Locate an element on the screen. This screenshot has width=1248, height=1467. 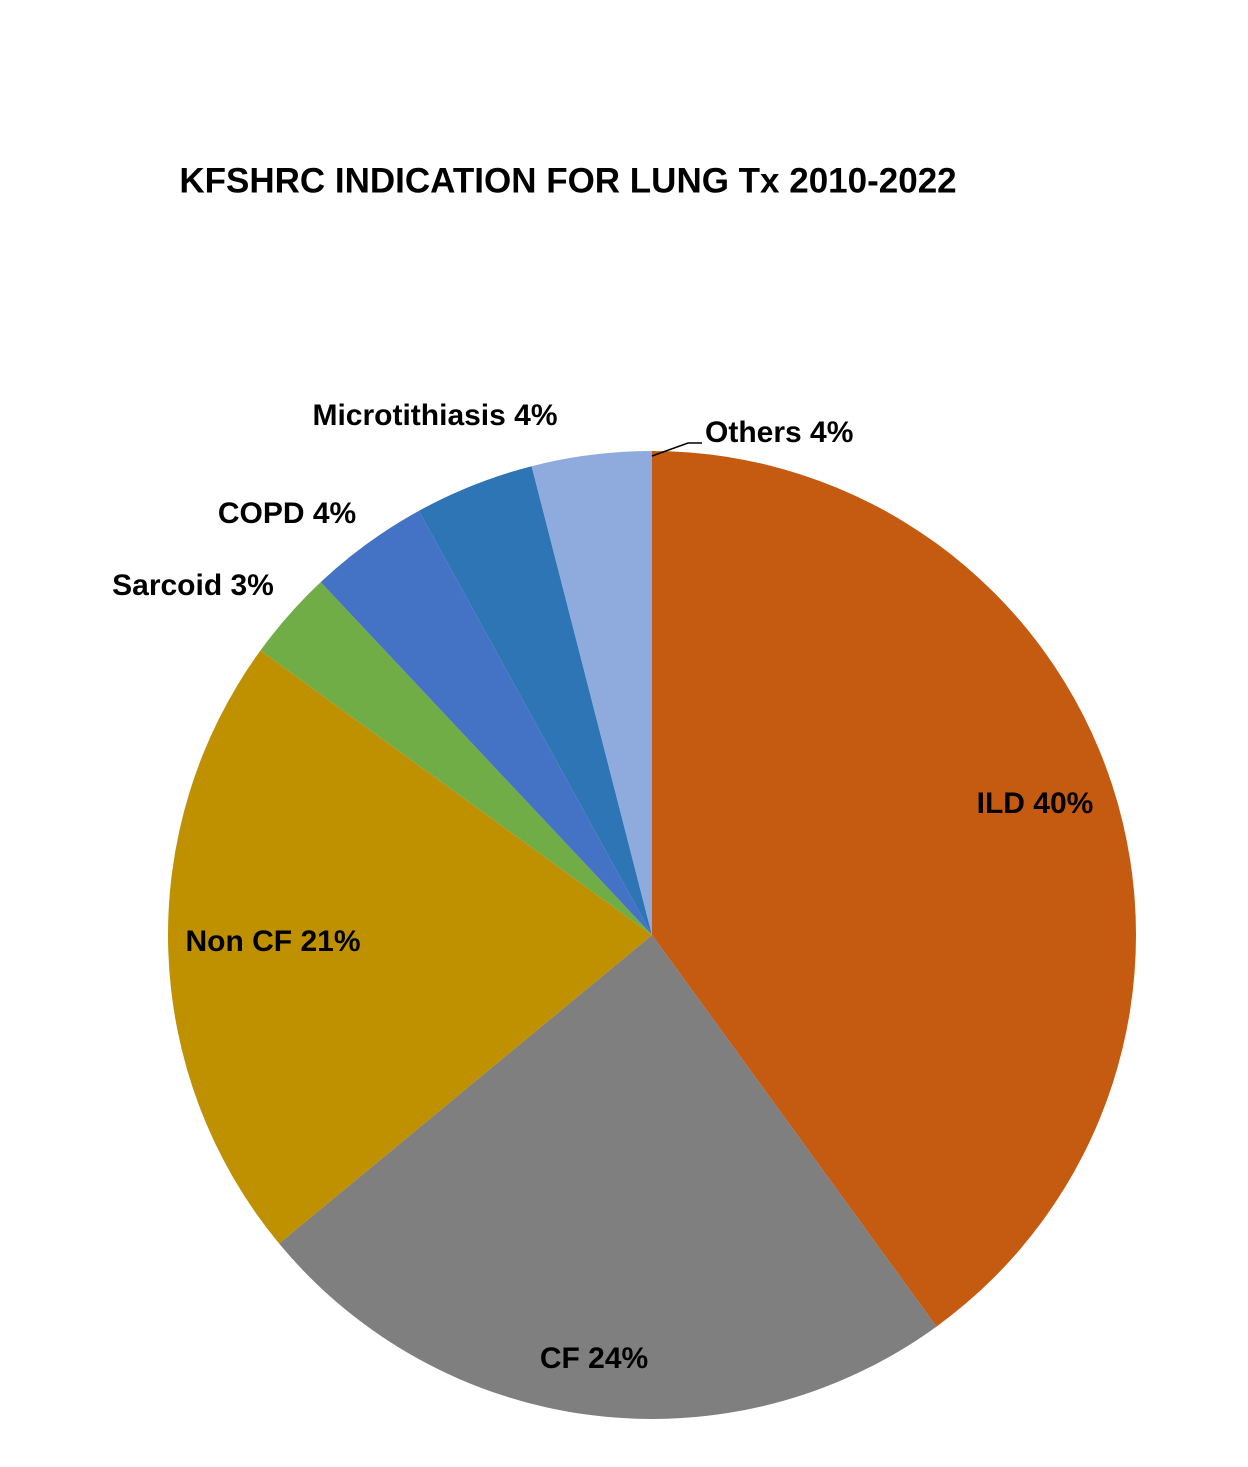
data-label: ILD 40% is located at coordinates (1035, 803).